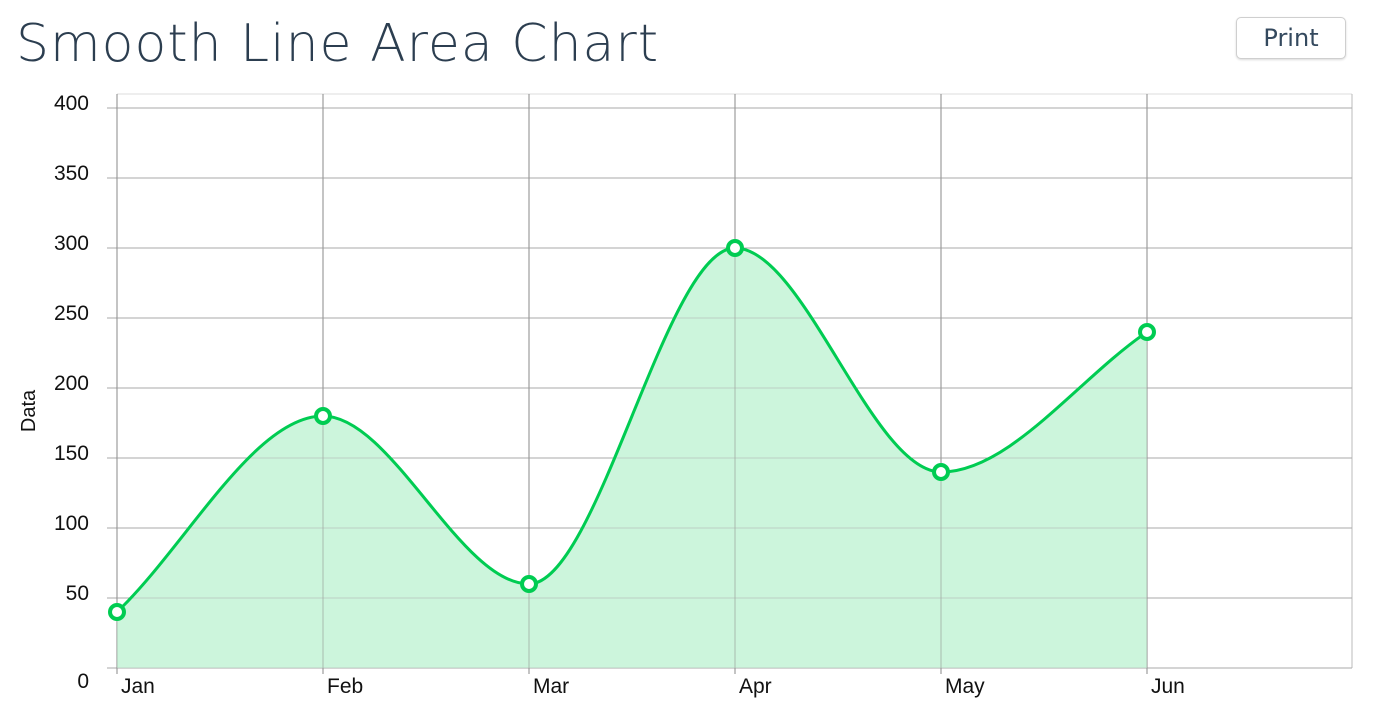  I want to click on y-tick-label: 300, so click(71, 243).